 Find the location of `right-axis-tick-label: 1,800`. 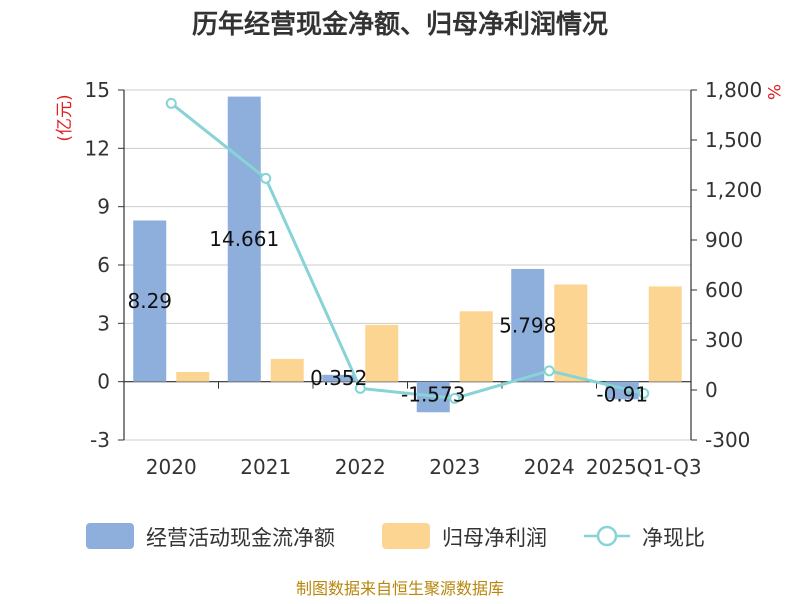

right-axis-tick-label: 1,800 is located at coordinates (733, 90).